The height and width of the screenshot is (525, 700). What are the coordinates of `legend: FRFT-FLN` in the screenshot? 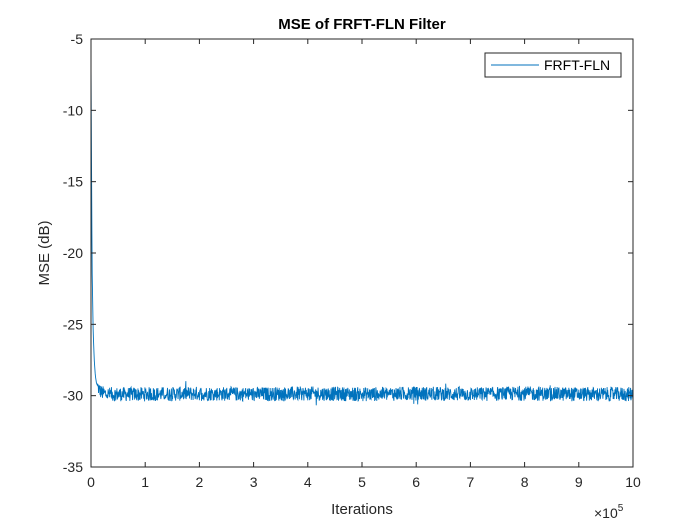 It's located at (553, 65).